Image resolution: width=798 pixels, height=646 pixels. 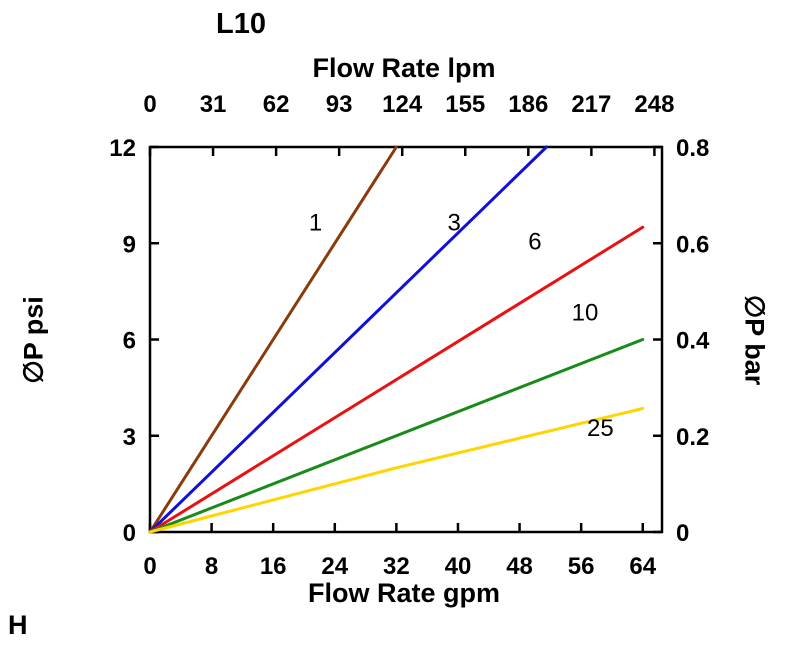 What do you see at coordinates (465, 104) in the screenshot?
I see `x-tick-label-lpm: 155` at bounding box center [465, 104].